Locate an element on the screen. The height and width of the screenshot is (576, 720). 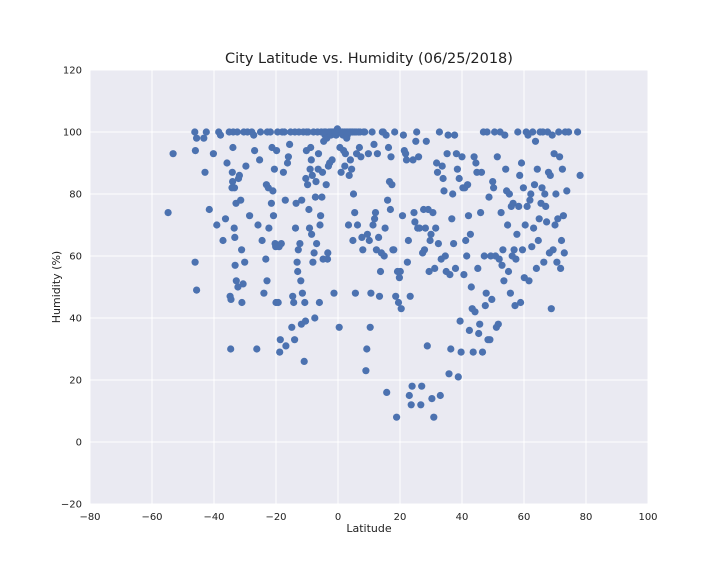
x-tick-label: −80 is located at coordinates (89, 517).